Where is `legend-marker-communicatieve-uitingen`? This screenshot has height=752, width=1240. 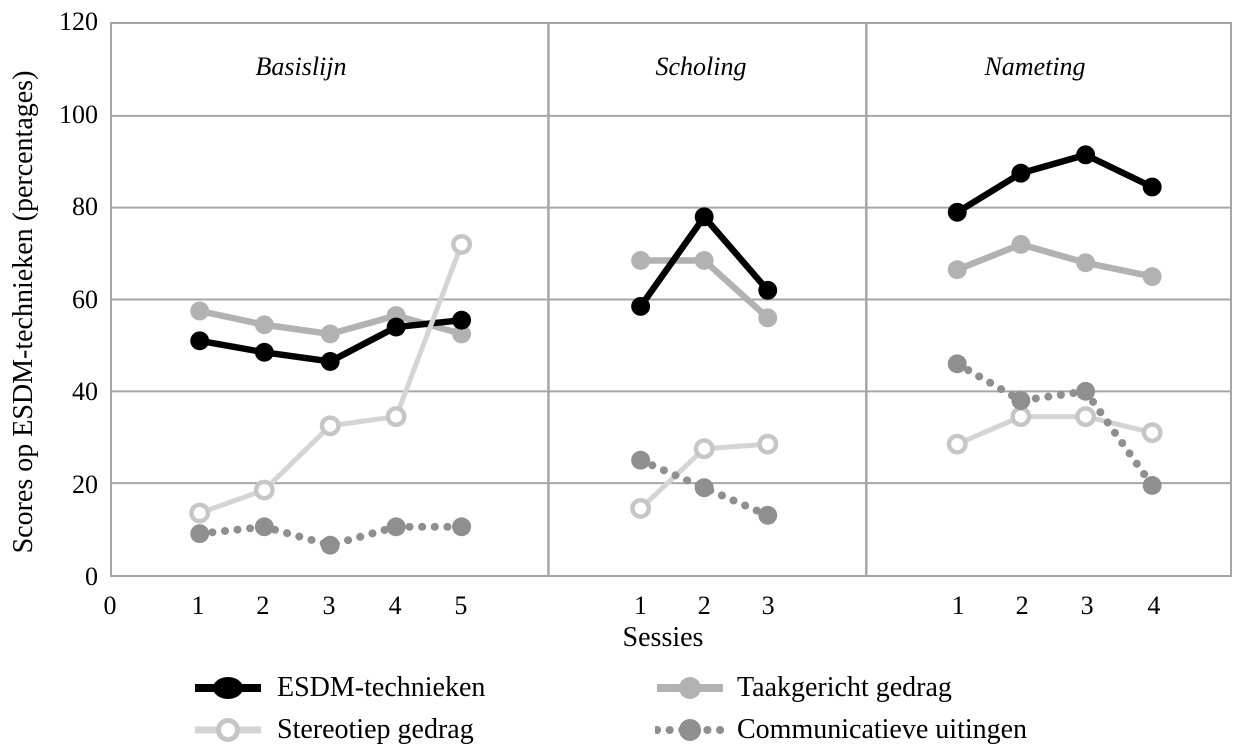
legend-marker-communicatieve-uitingen is located at coordinates (690, 730).